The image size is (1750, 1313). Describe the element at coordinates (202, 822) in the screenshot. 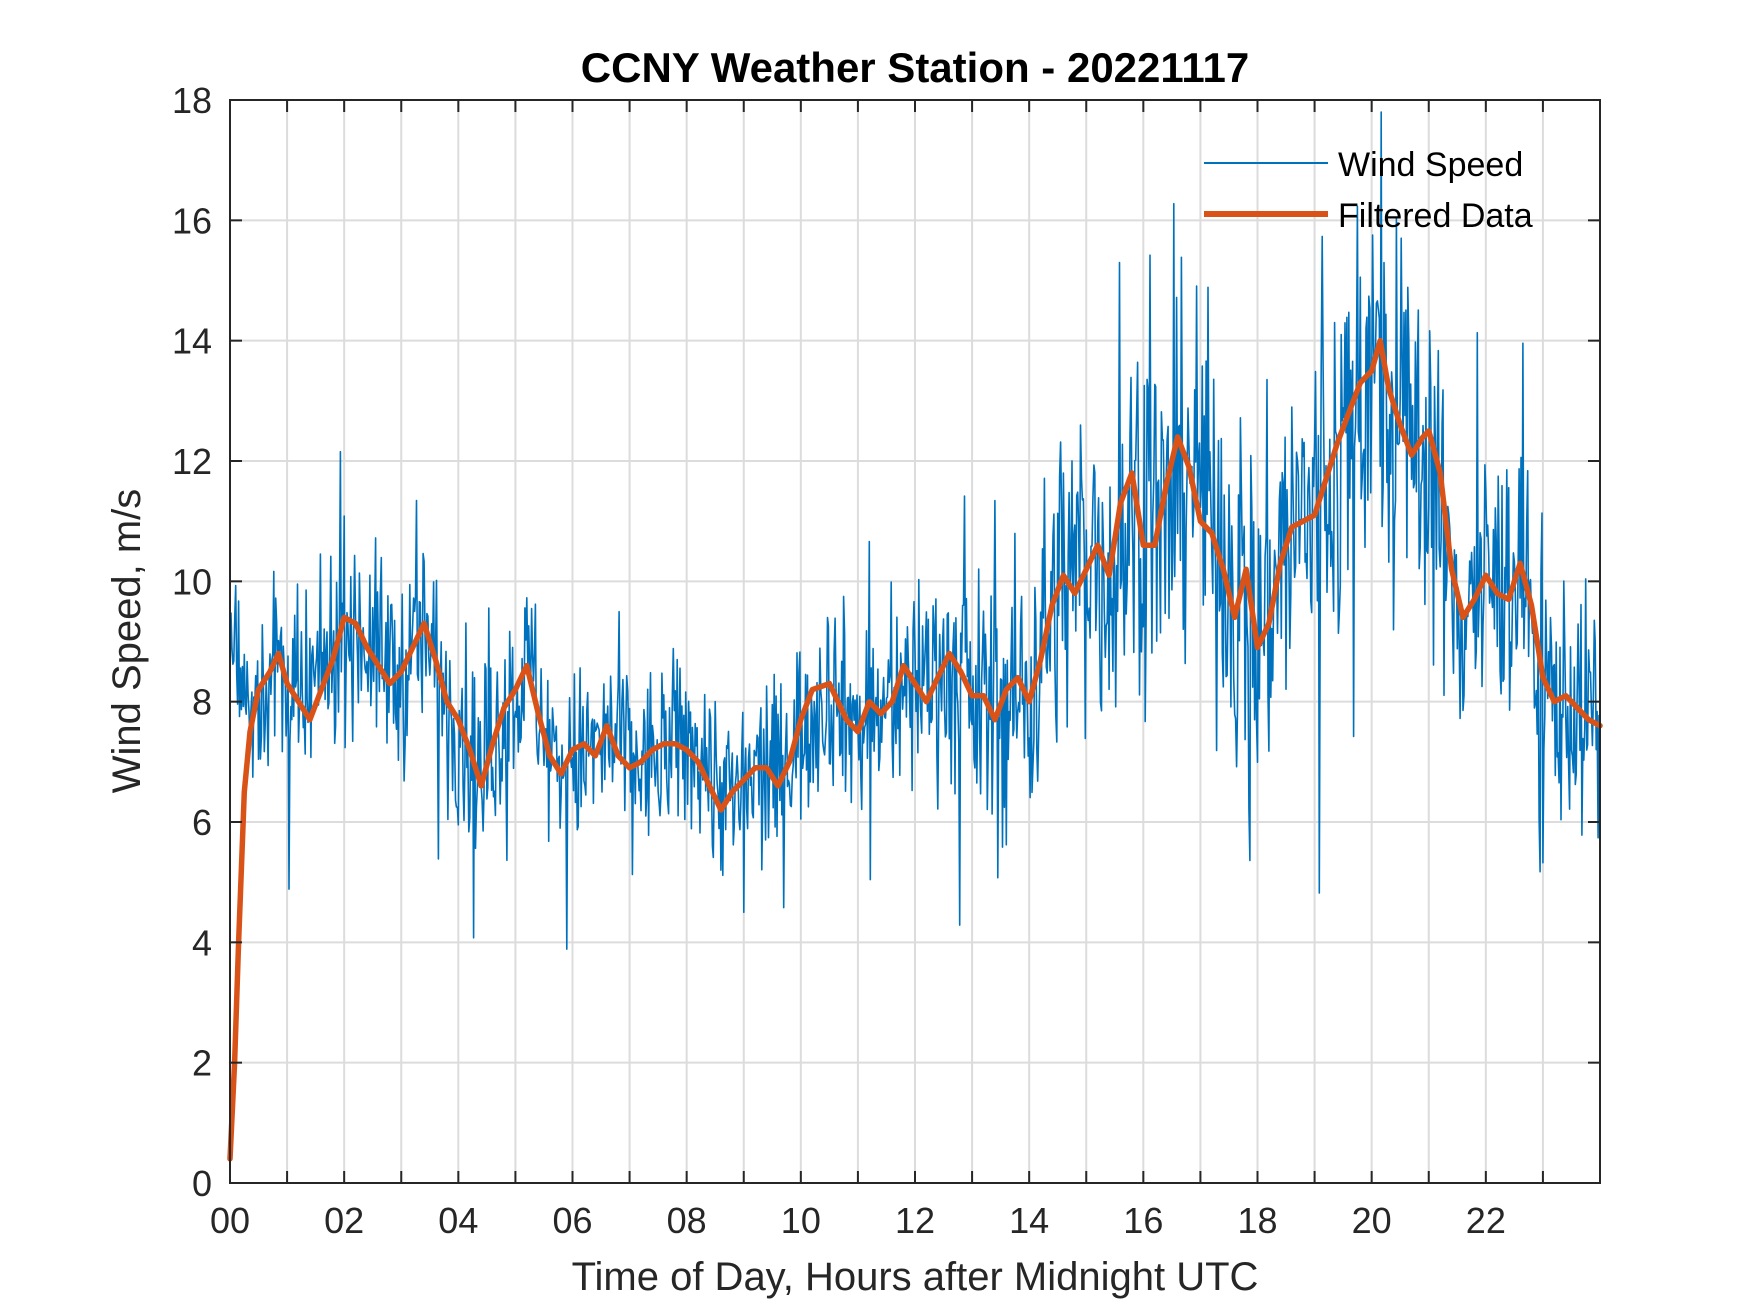

I see `y-tick-label: 6` at that location.